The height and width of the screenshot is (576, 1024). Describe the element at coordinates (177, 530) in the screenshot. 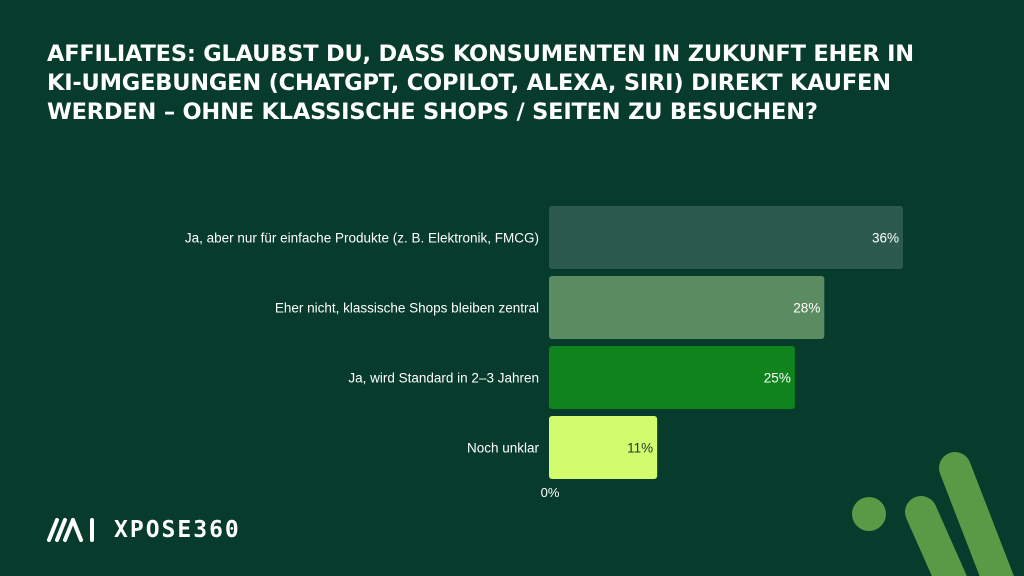

I see `brand-name: XPOSE360` at that location.